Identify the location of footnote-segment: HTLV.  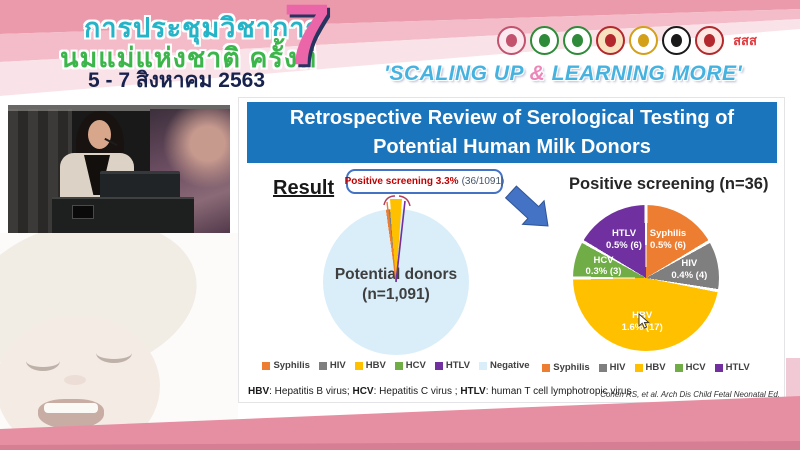
(473, 391).